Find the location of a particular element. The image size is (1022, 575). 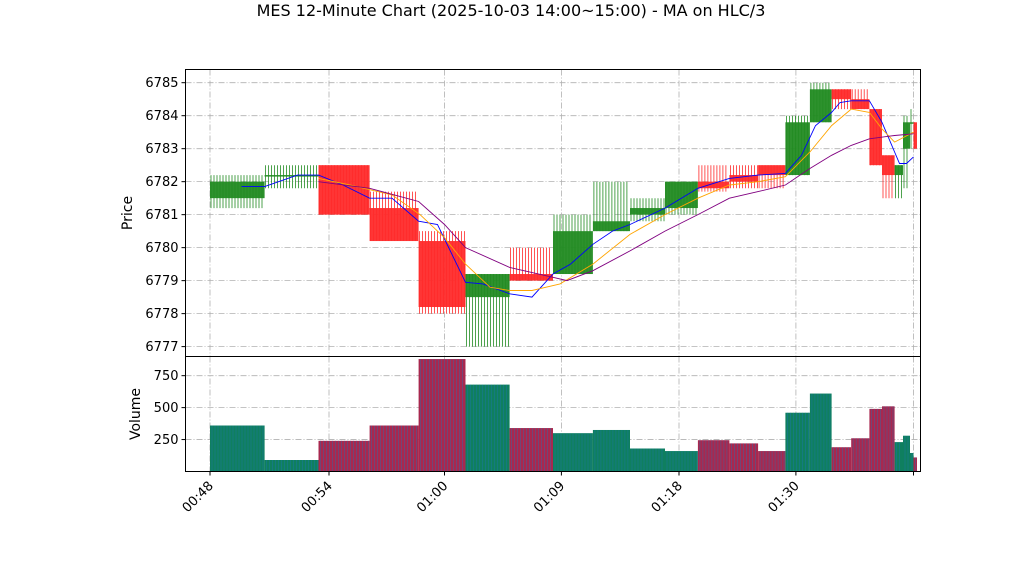

price-tick-label: 6782 is located at coordinates (161, 182).